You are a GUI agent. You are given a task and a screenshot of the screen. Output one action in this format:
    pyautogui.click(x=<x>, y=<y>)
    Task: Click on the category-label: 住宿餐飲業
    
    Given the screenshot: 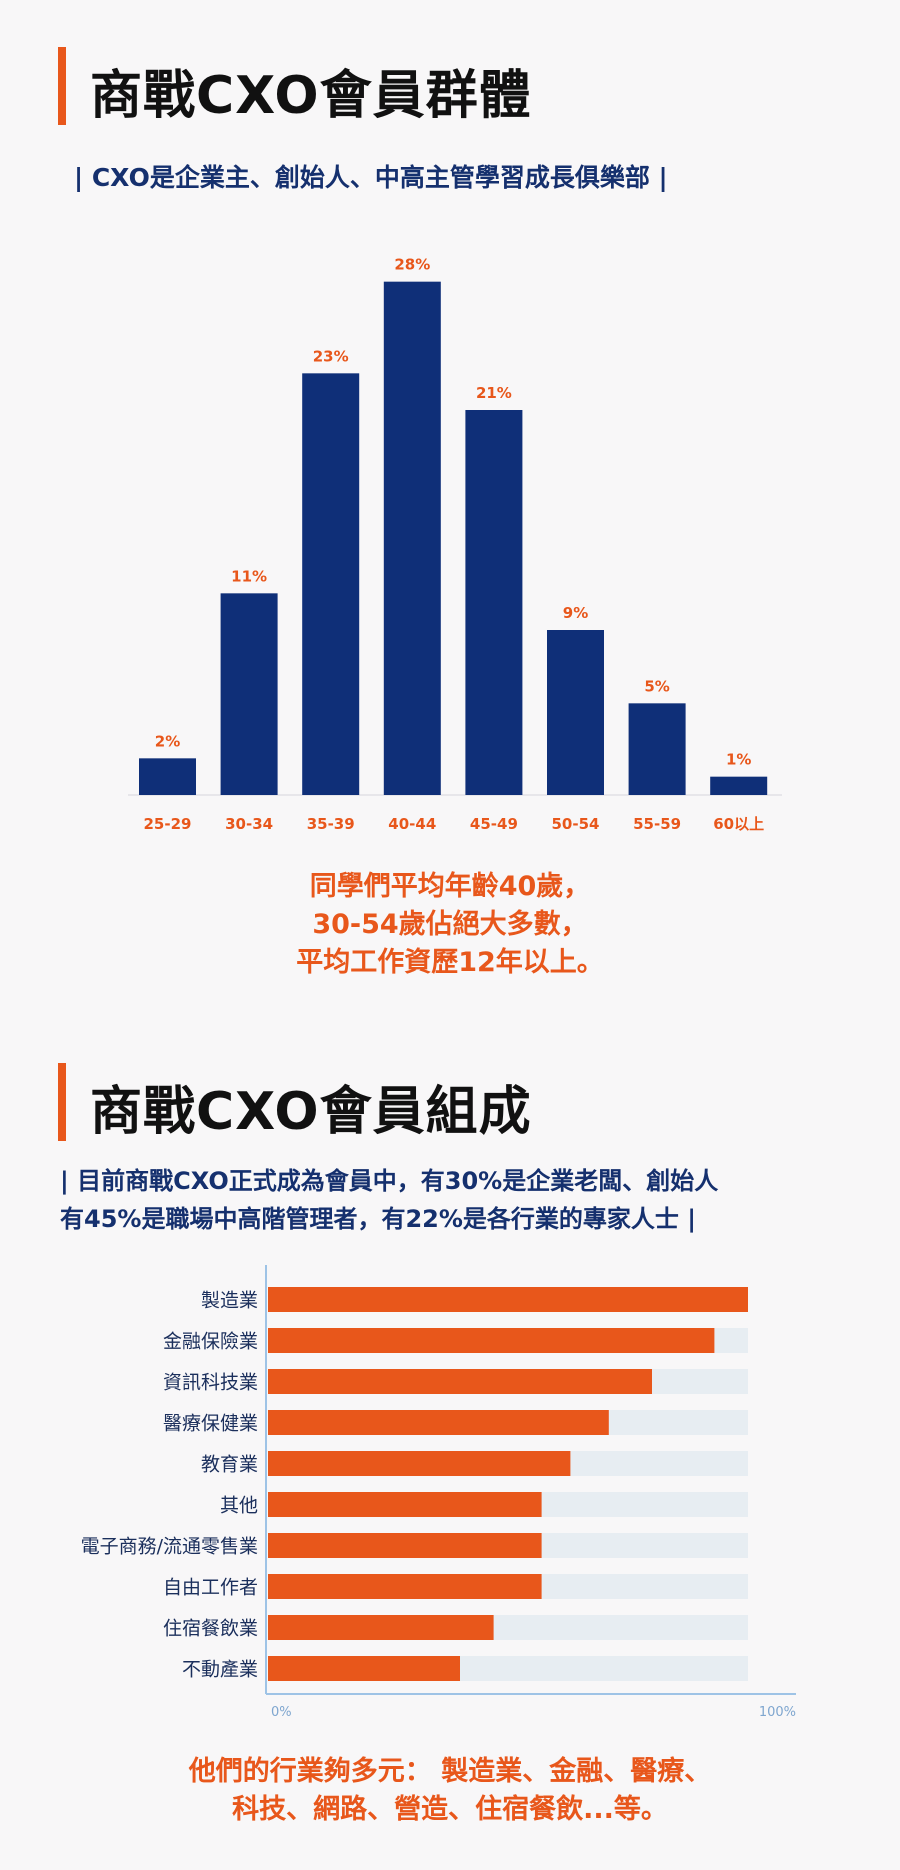 What is the action you would take?
    pyautogui.click(x=210, y=1629)
    